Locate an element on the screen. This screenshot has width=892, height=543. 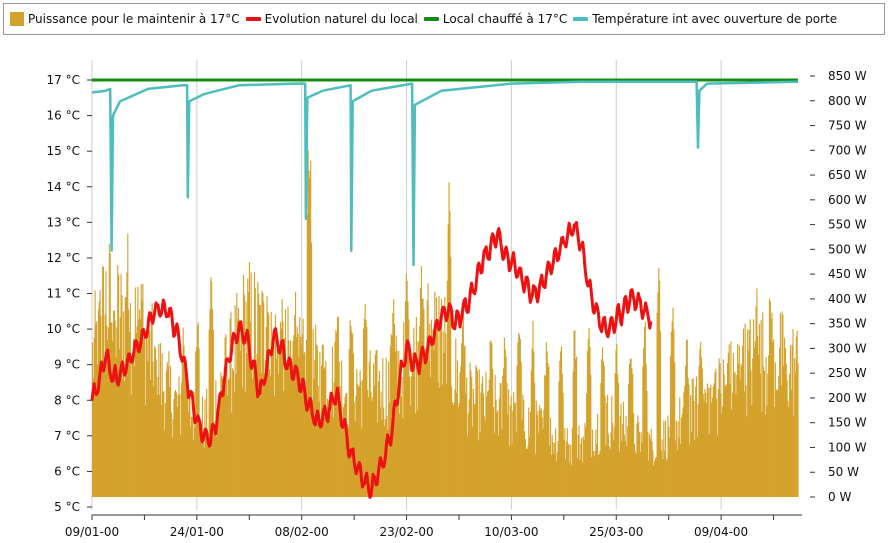
legend-label-natural: Evolution naturel du local is located at coordinates (341, 19).